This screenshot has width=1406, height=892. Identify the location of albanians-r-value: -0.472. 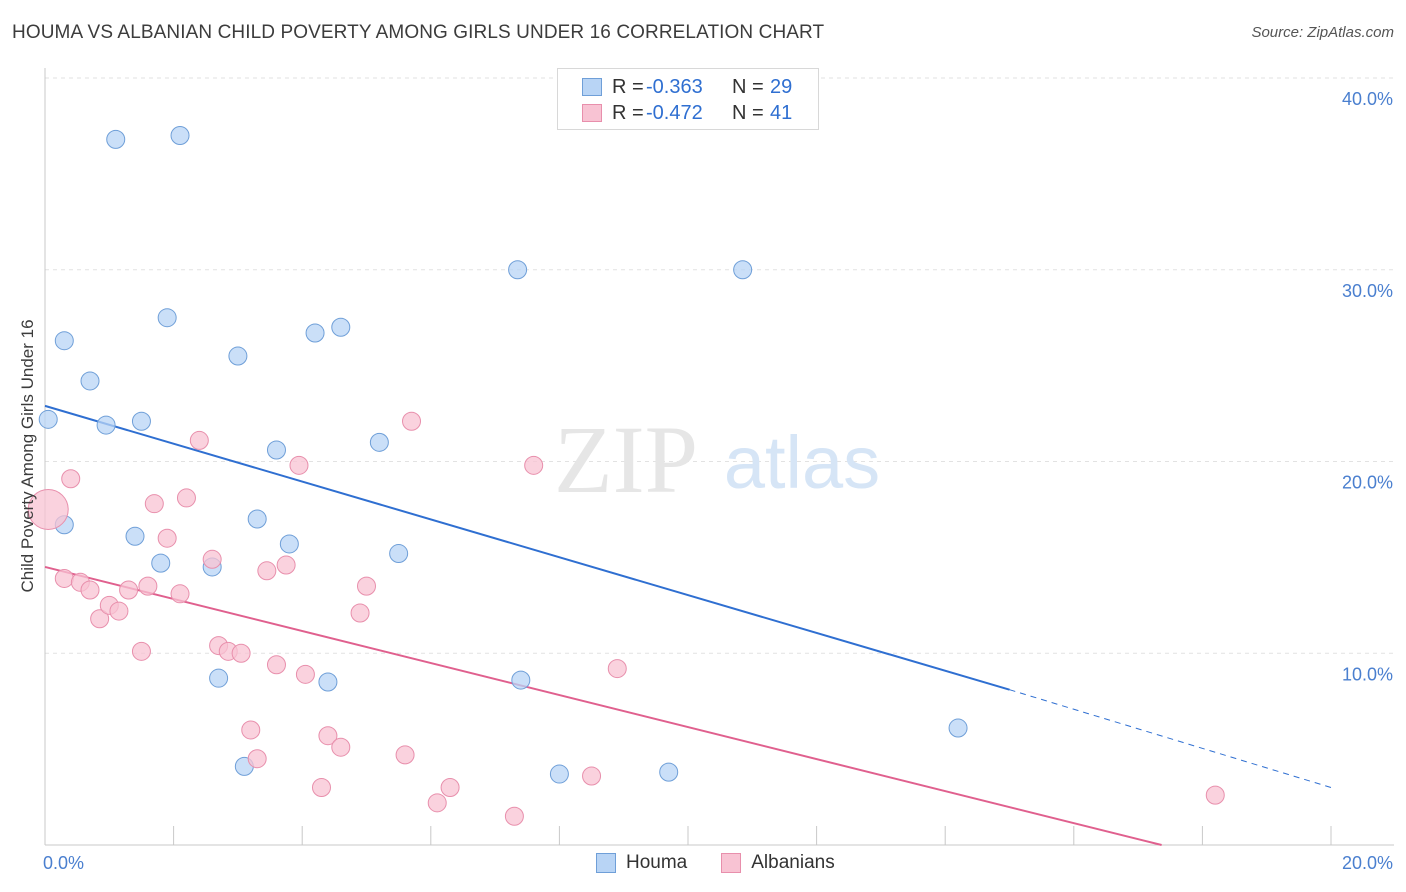
(674, 112).